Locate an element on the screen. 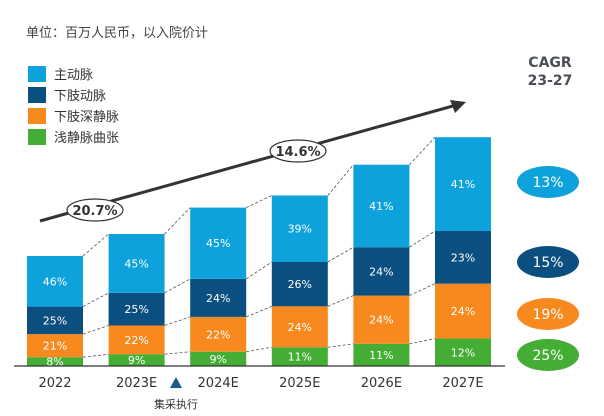 The height and width of the screenshot is (416, 604). legend-item-lower-artery: 下肢动脉 is located at coordinates (73, 94).